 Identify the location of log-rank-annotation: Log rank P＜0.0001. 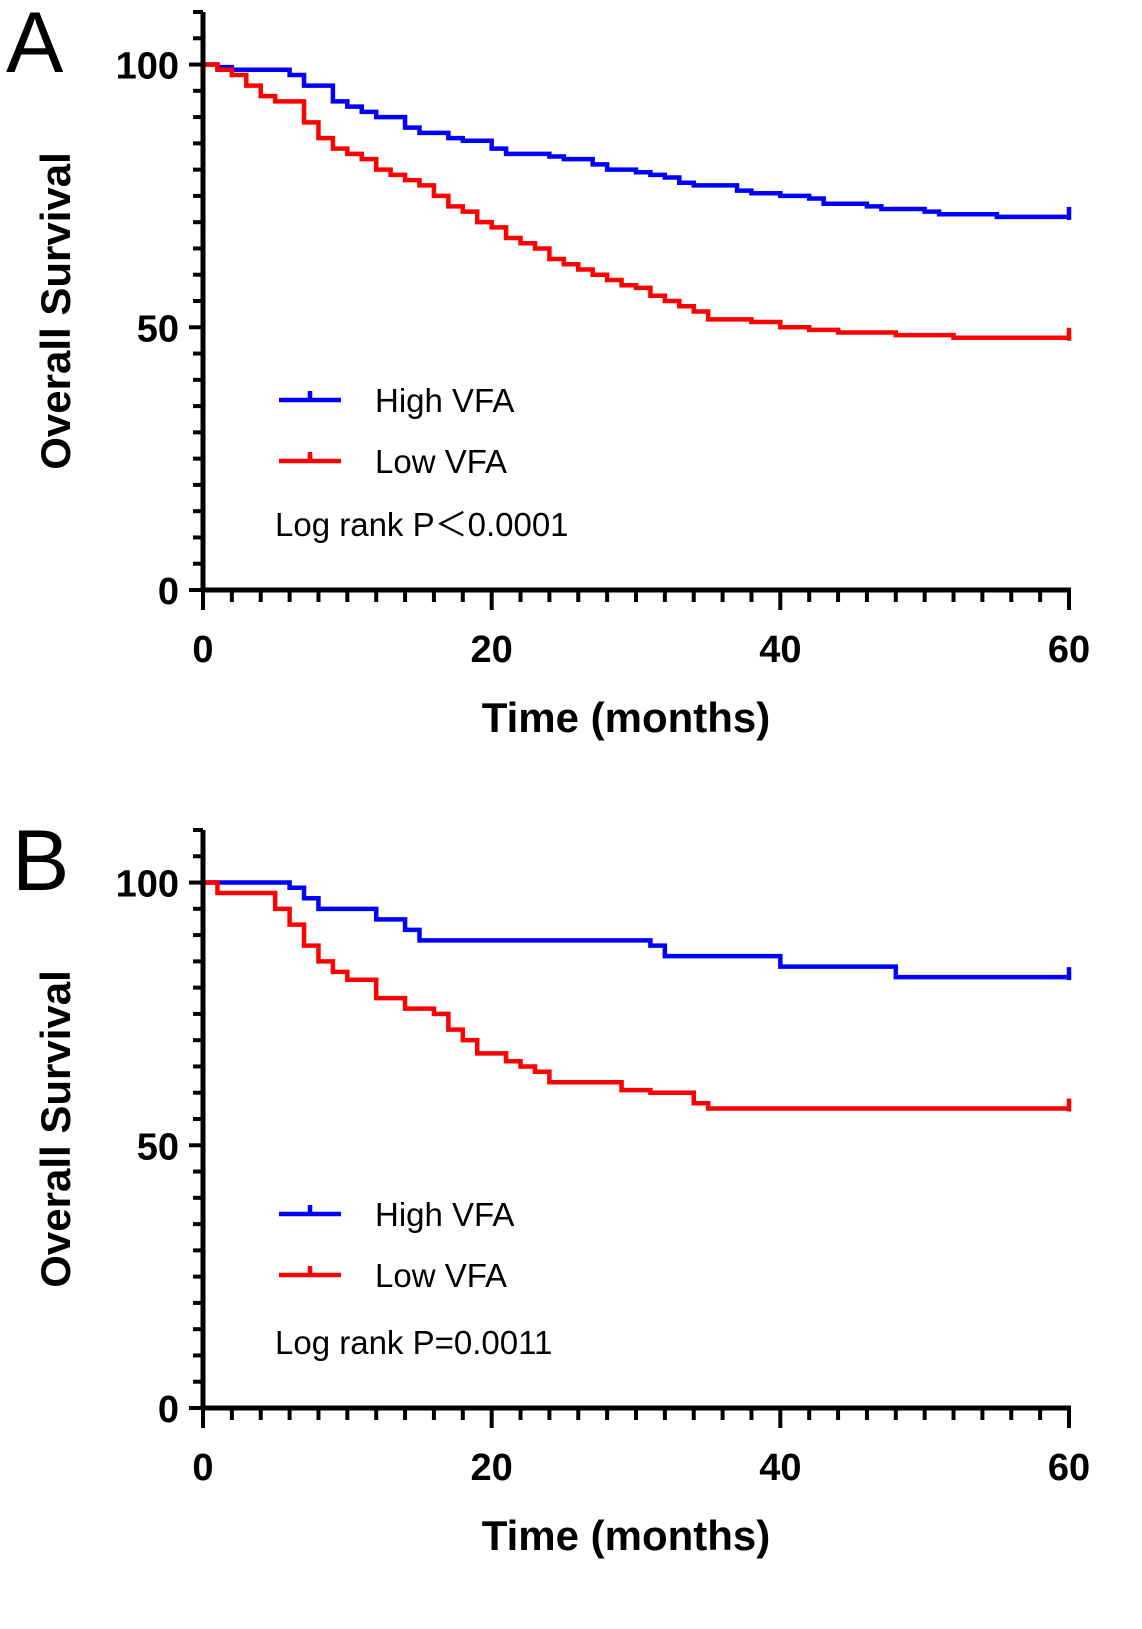
(422, 524).